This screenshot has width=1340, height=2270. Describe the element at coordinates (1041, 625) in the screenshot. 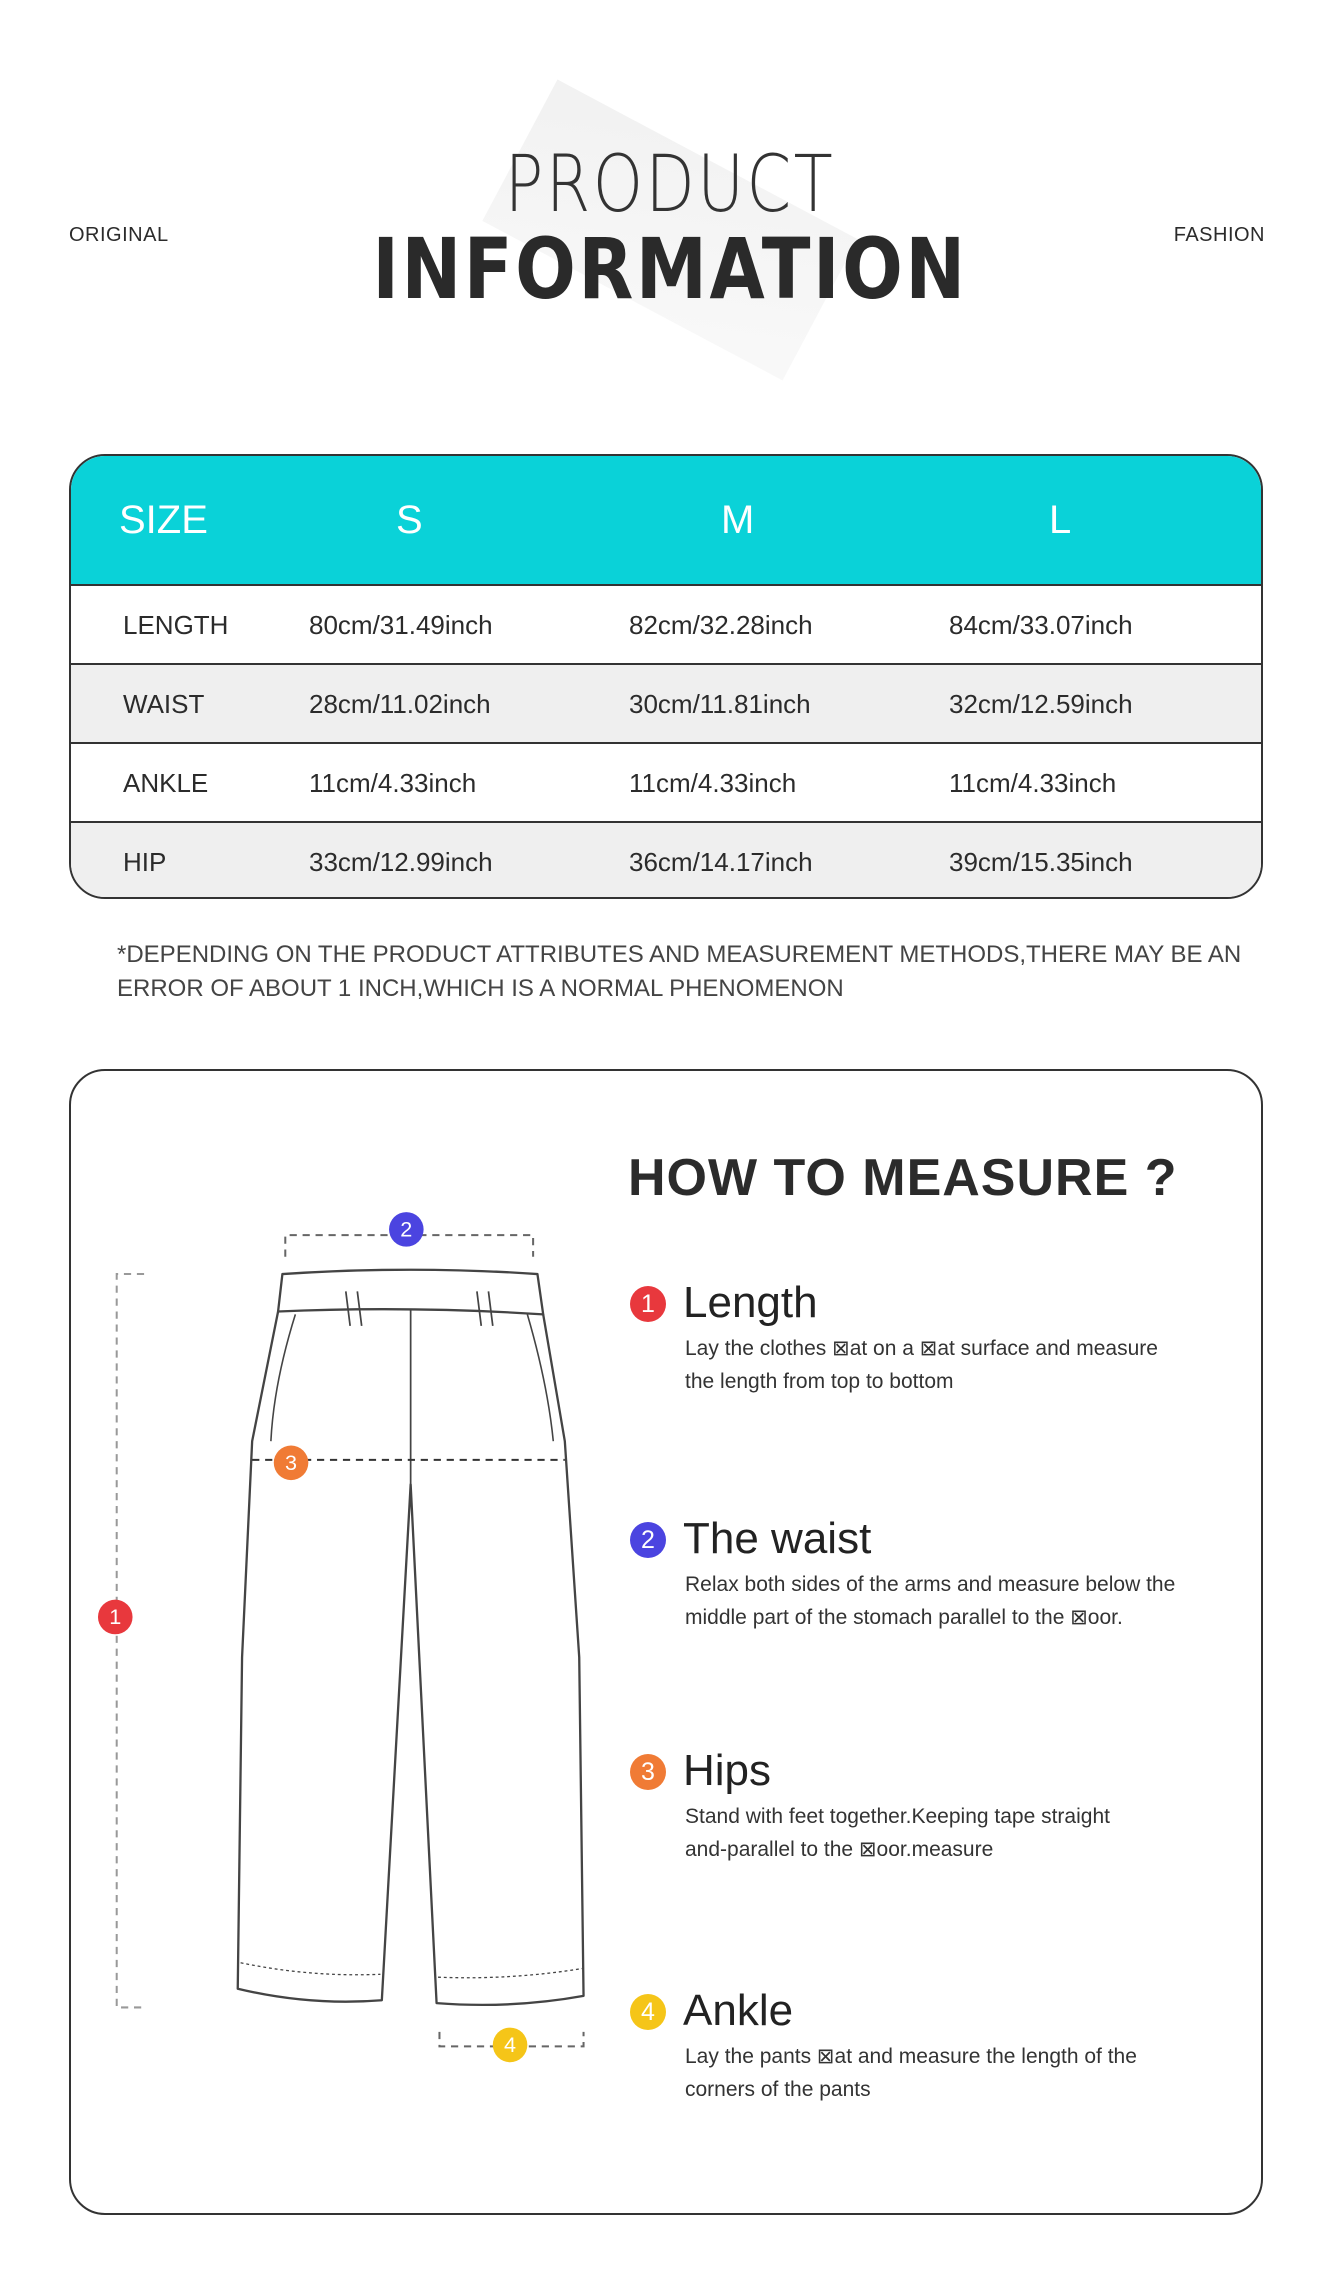

I see `cell: 84cm/33.07inch` at that location.